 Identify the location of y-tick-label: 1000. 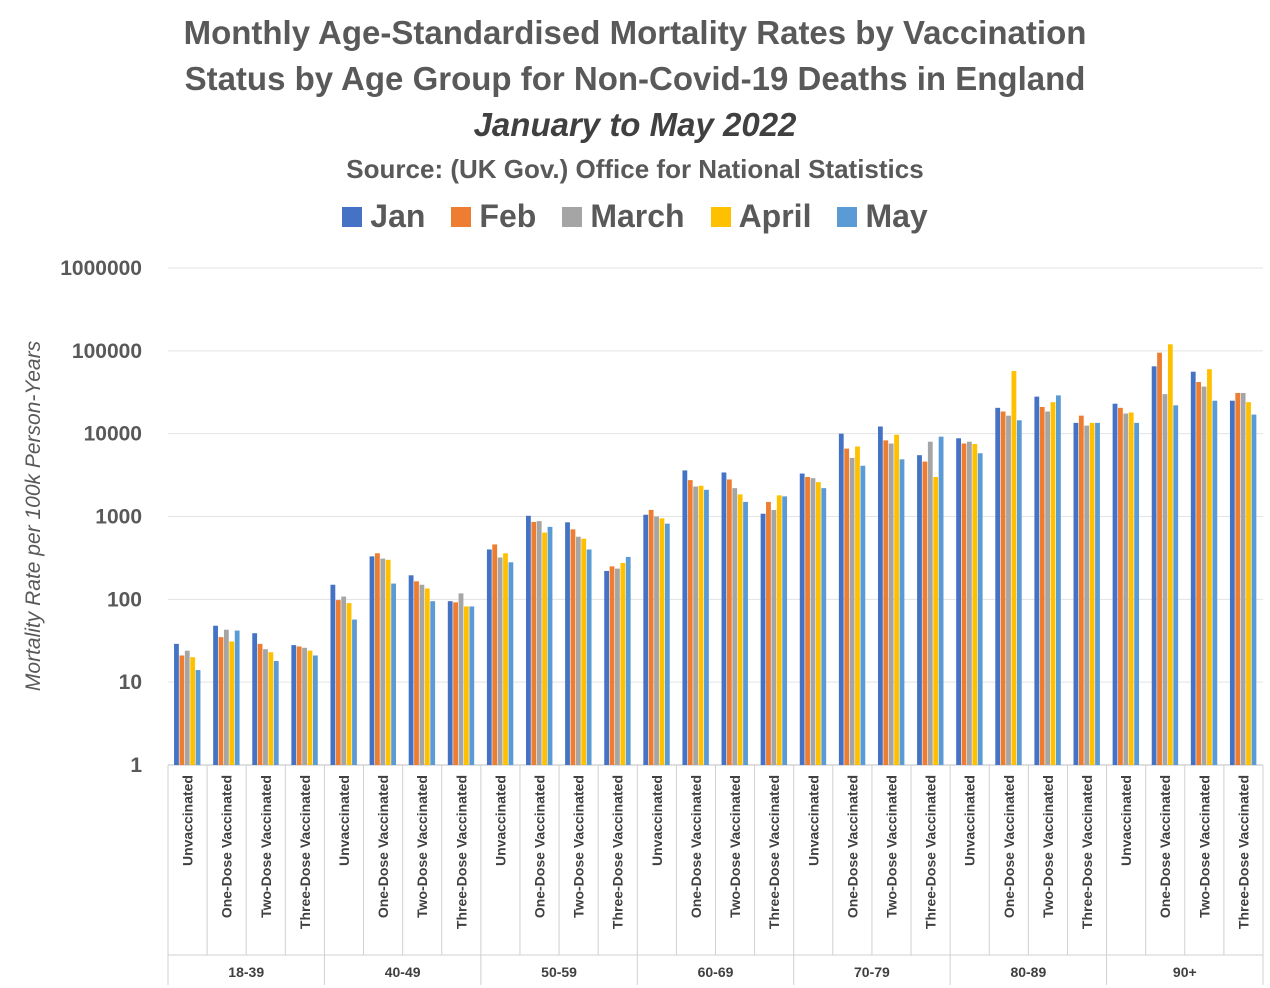
(118, 517).